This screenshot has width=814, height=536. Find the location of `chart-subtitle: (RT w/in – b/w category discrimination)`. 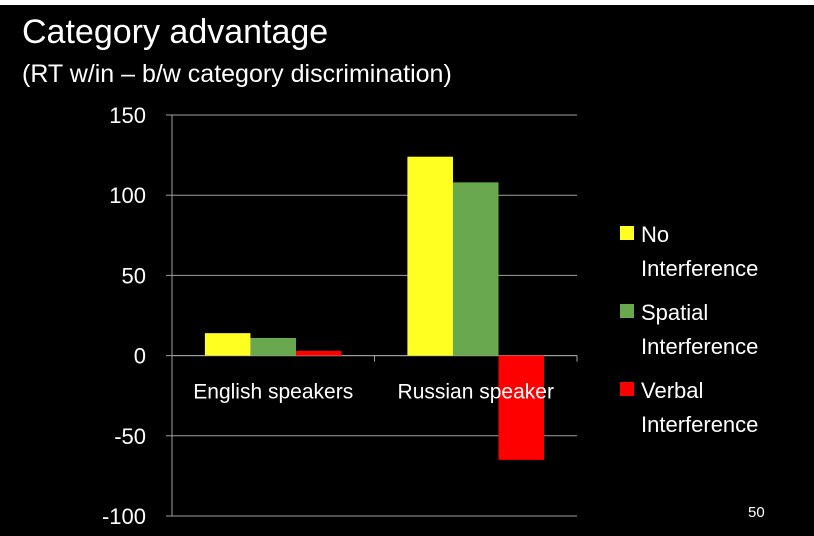

chart-subtitle: (RT w/in – b/w category discrimination) is located at coordinates (237, 74).